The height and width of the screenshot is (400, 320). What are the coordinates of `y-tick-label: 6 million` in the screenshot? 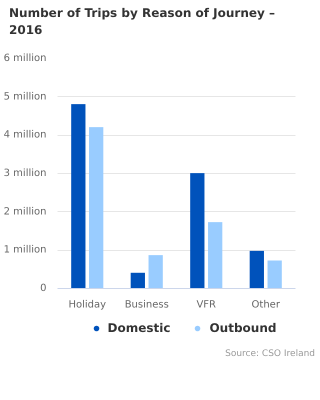 It's located at (25, 58).